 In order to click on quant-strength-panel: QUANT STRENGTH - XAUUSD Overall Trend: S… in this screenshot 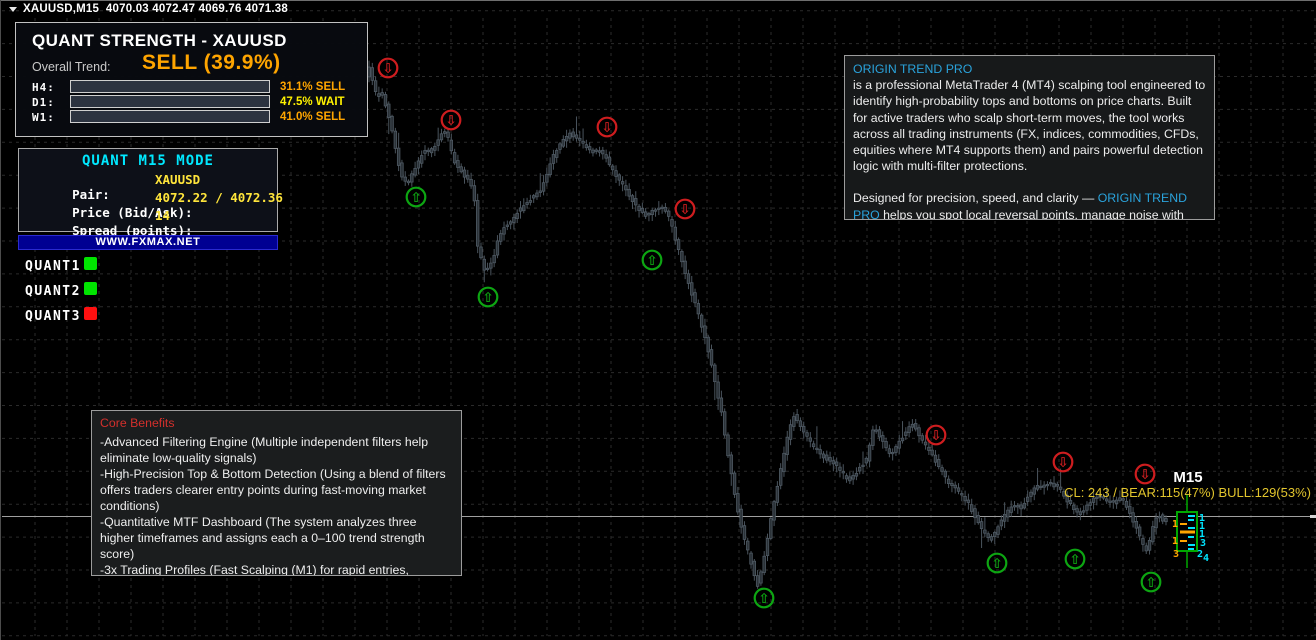, I will do `click(191, 79)`.